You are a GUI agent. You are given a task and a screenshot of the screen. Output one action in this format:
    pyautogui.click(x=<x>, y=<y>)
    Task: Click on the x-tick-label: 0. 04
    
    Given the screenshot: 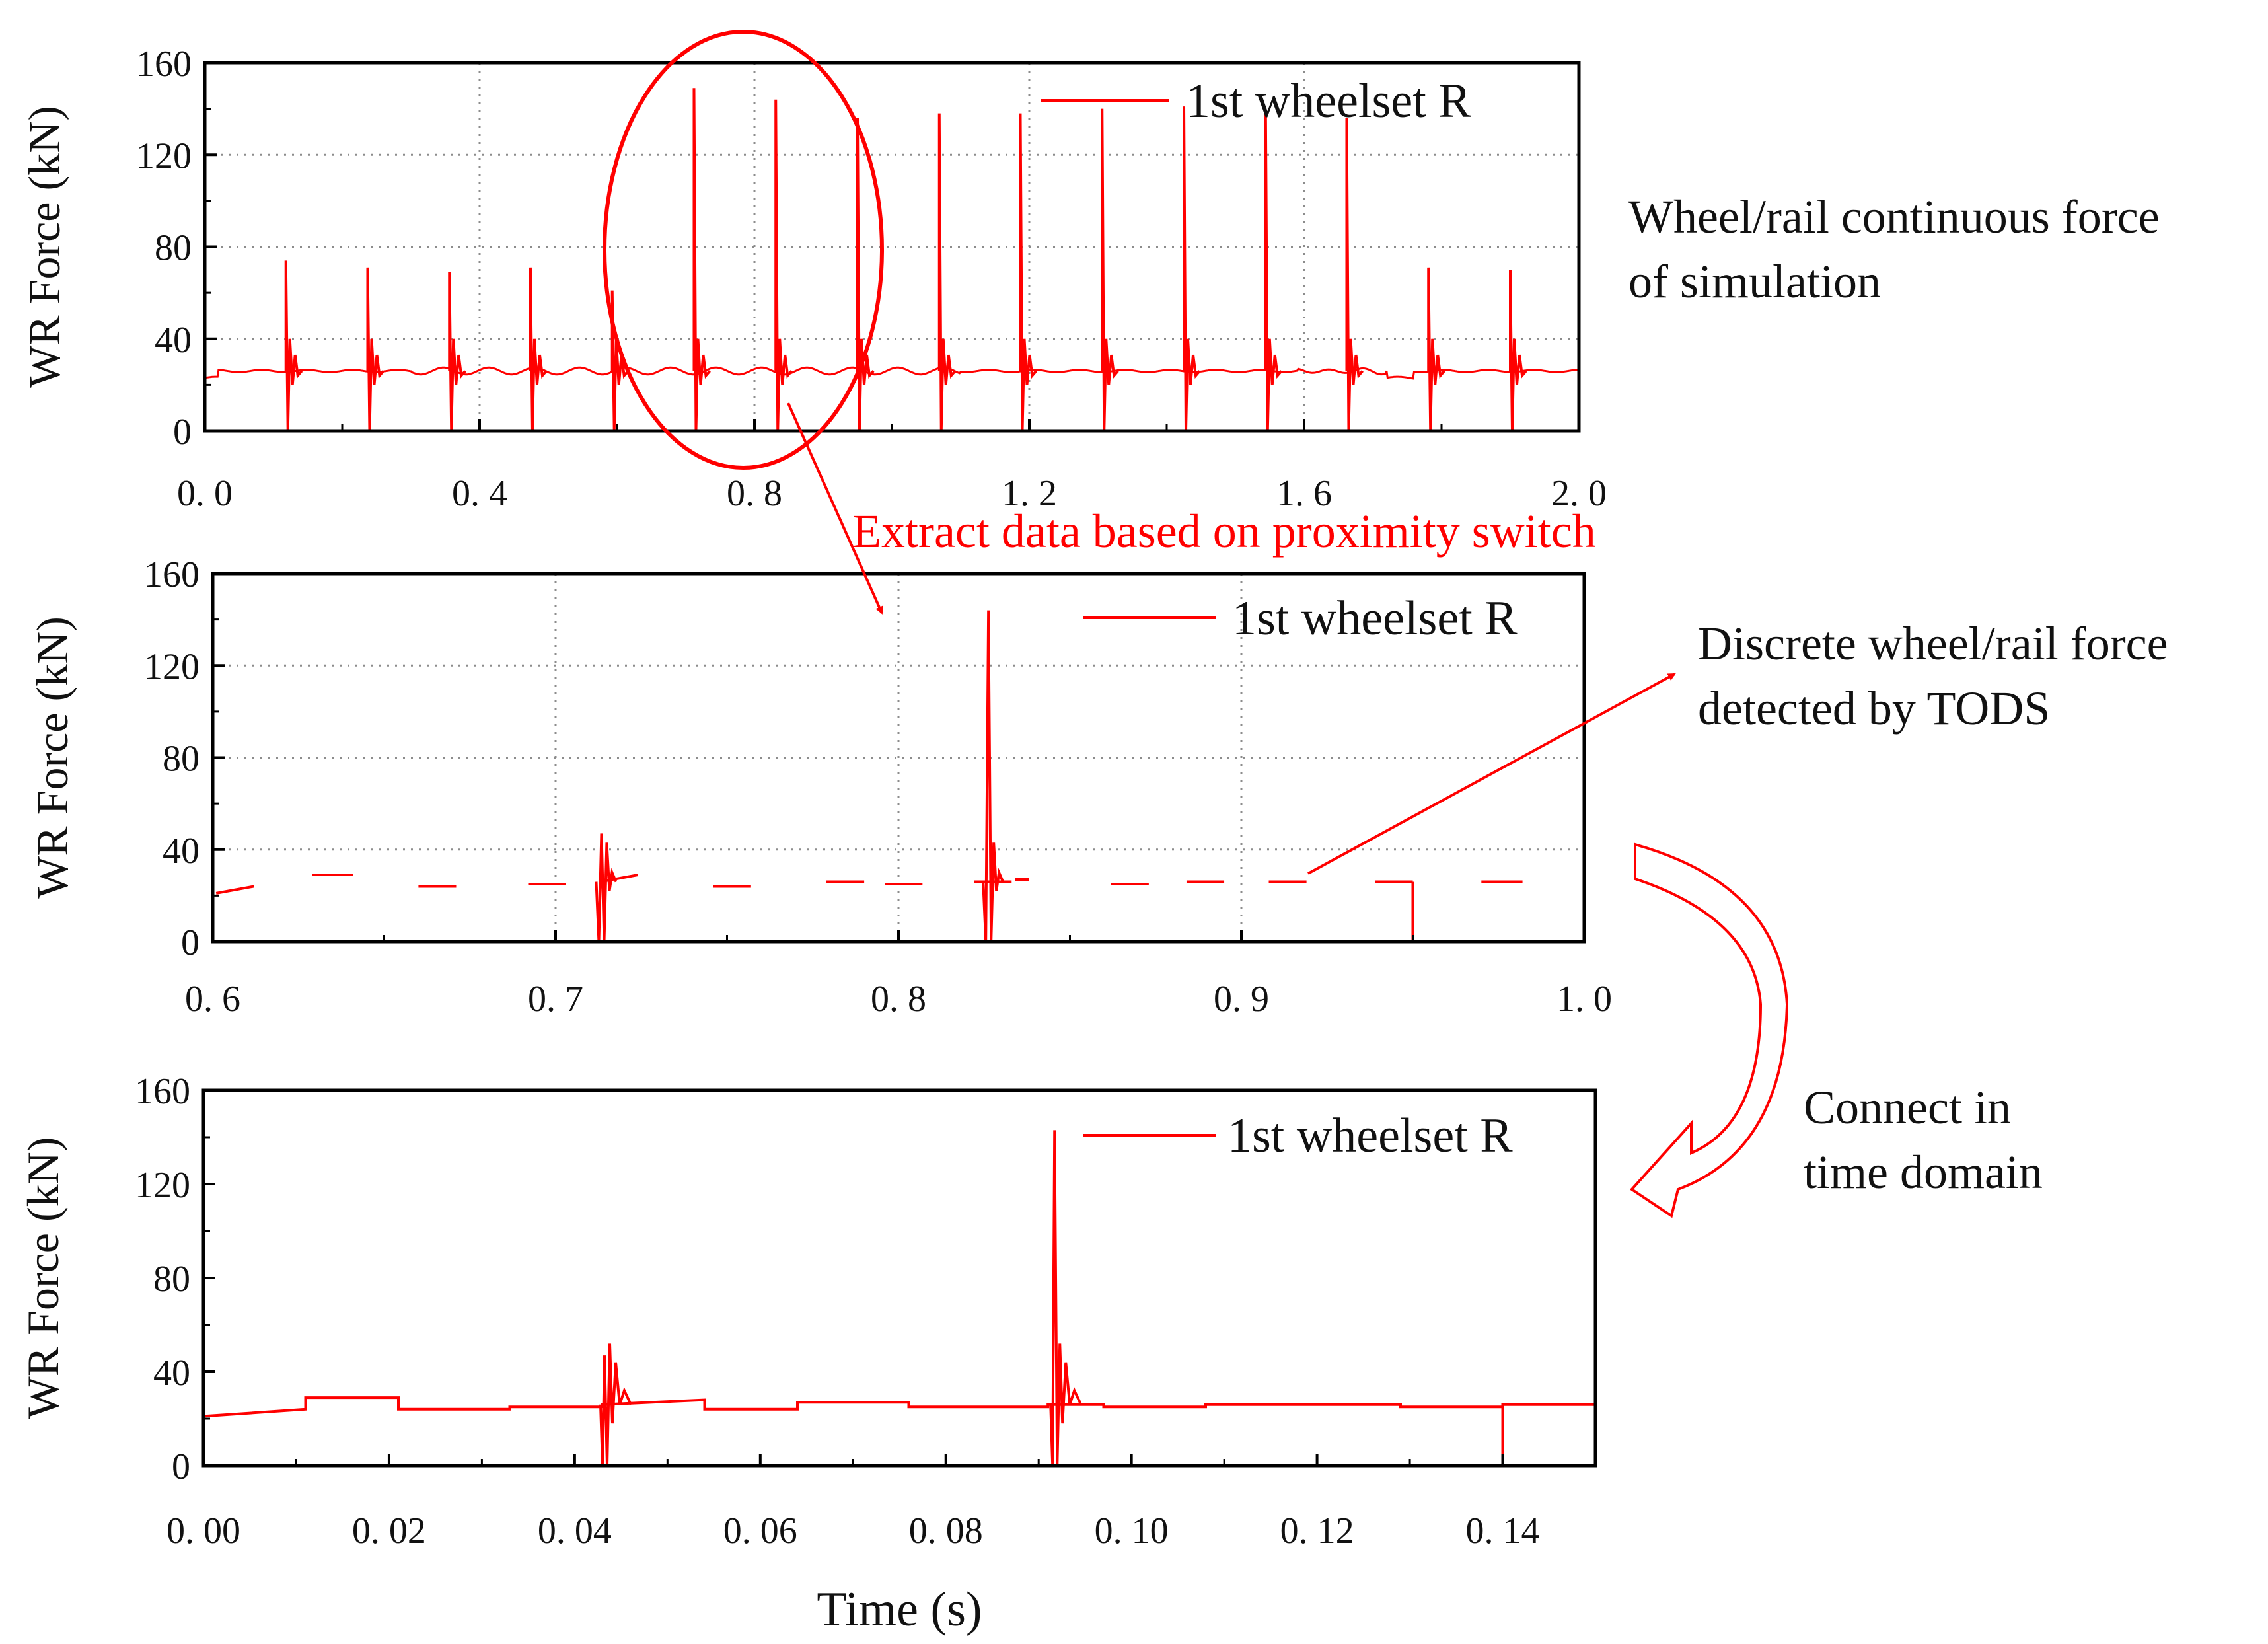 What is the action you would take?
    pyautogui.click(x=575, y=1531)
    